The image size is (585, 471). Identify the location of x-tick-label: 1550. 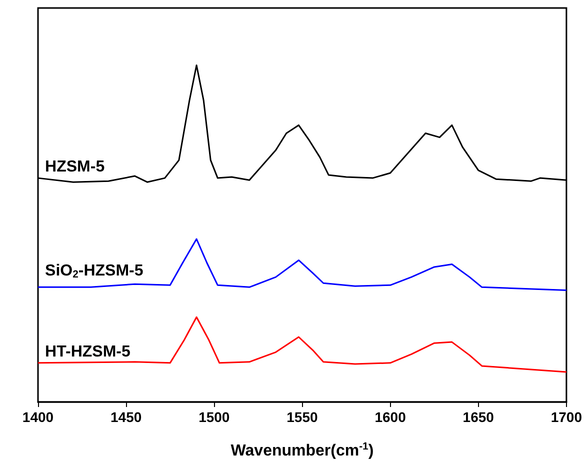
(302, 417).